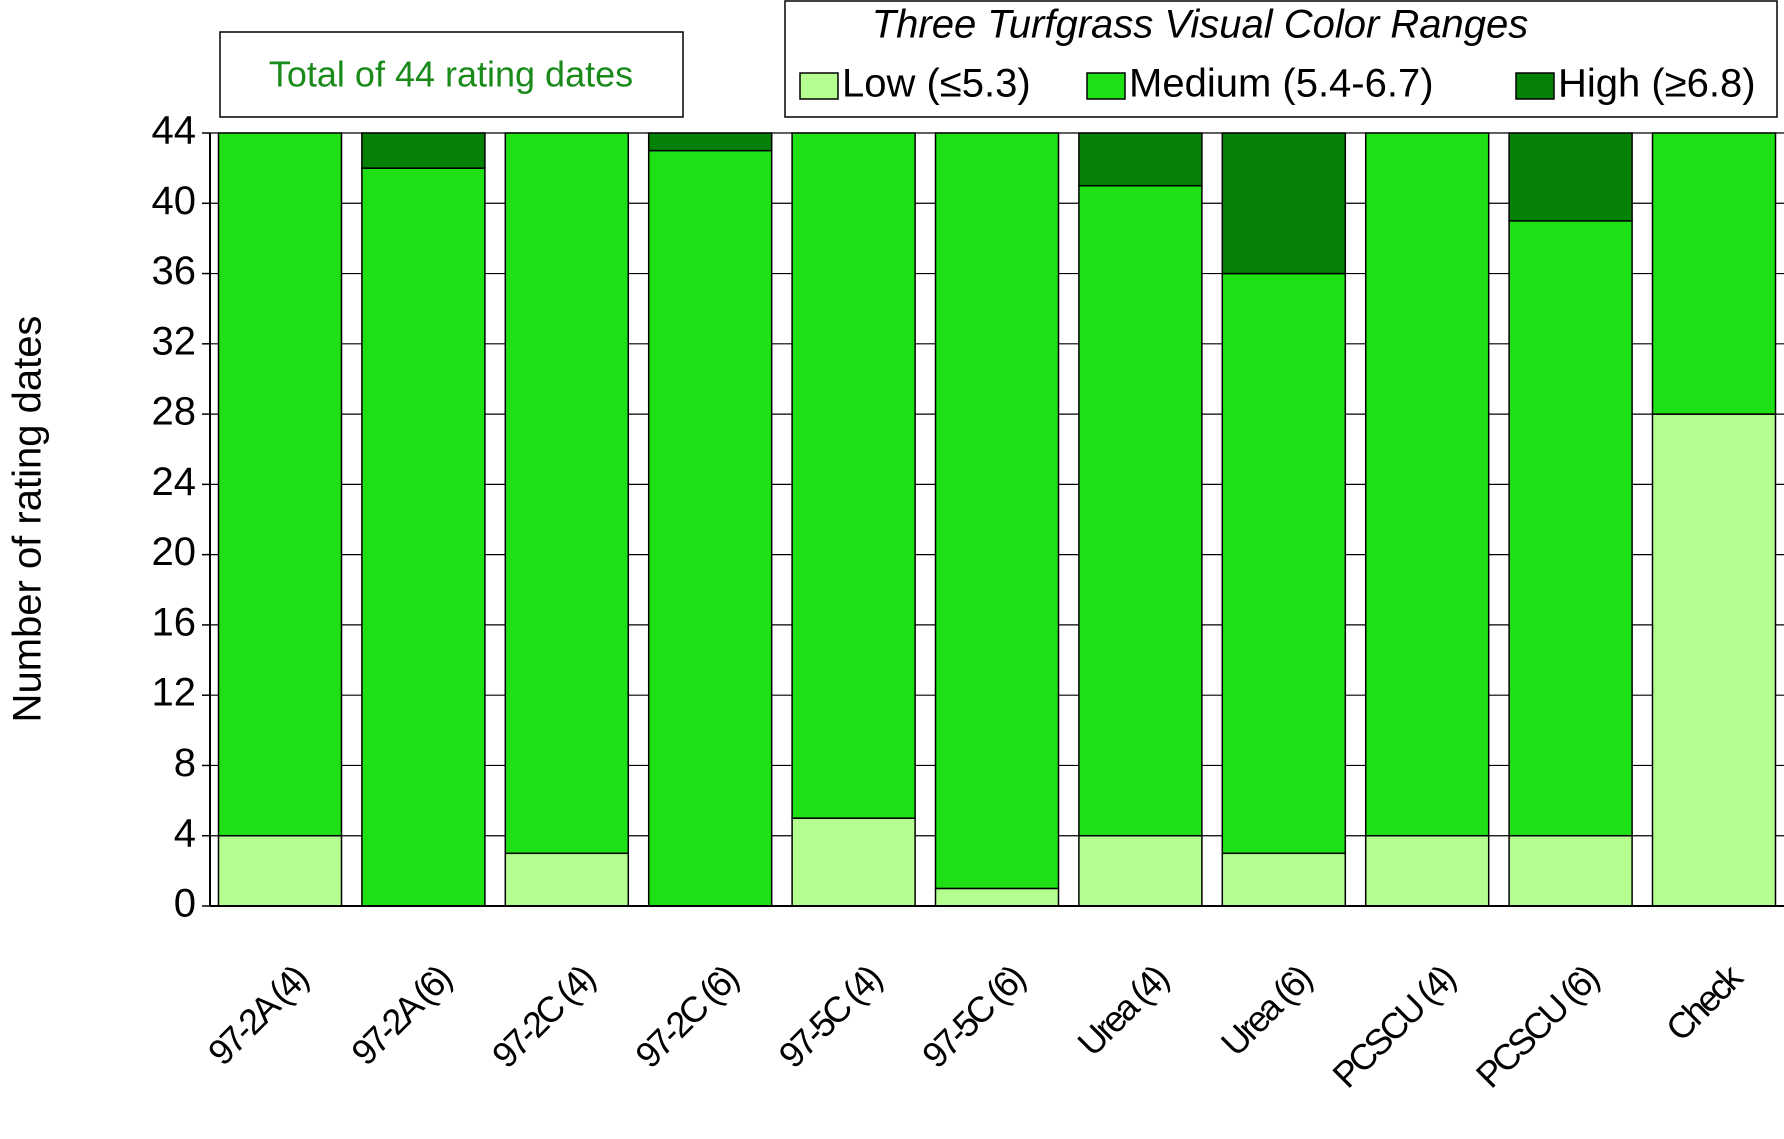 This screenshot has height=1139, width=1784. I want to click on y-tick-label: 8, so click(185, 763).